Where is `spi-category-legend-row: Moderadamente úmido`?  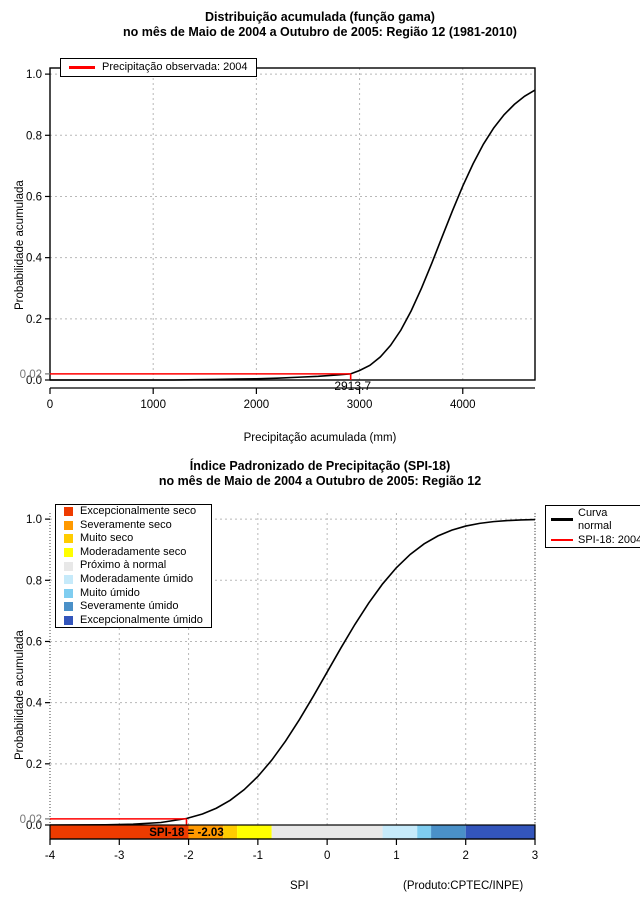
spi-category-legend-row: Moderadamente úmido is located at coordinates (133, 580).